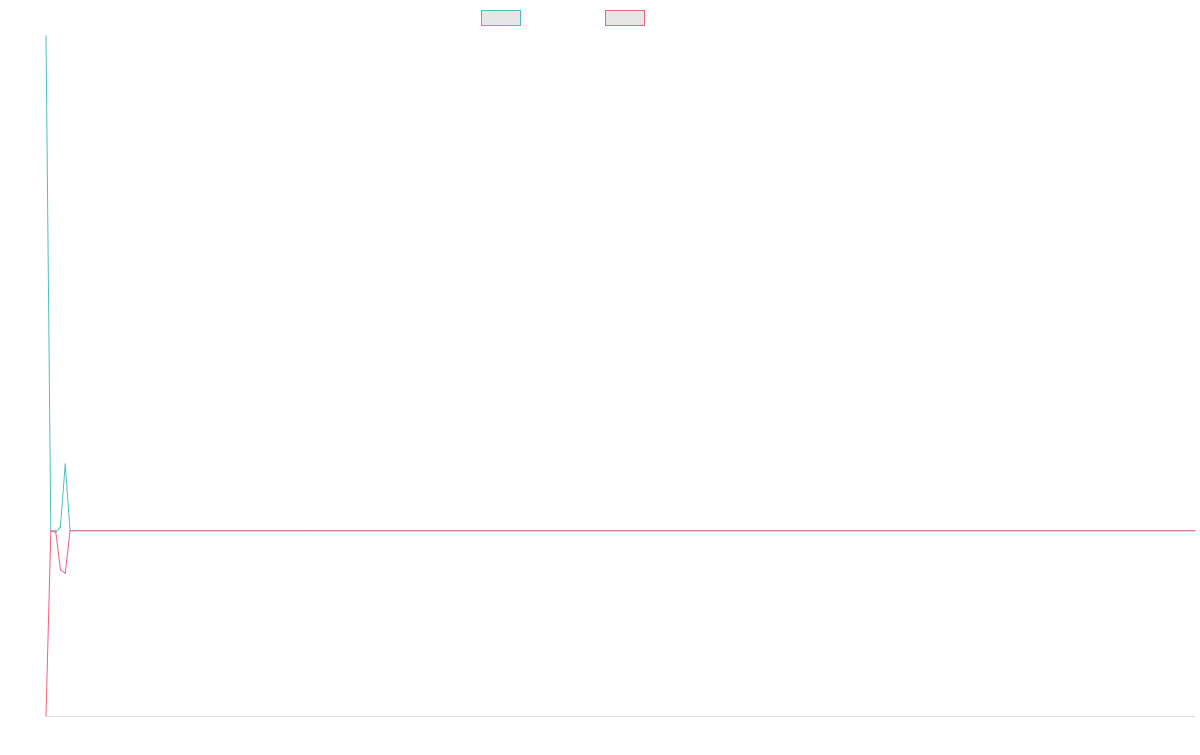 The width and height of the screenshot is (1200, 755). I want to click on chart-legend, so click(563, 18).